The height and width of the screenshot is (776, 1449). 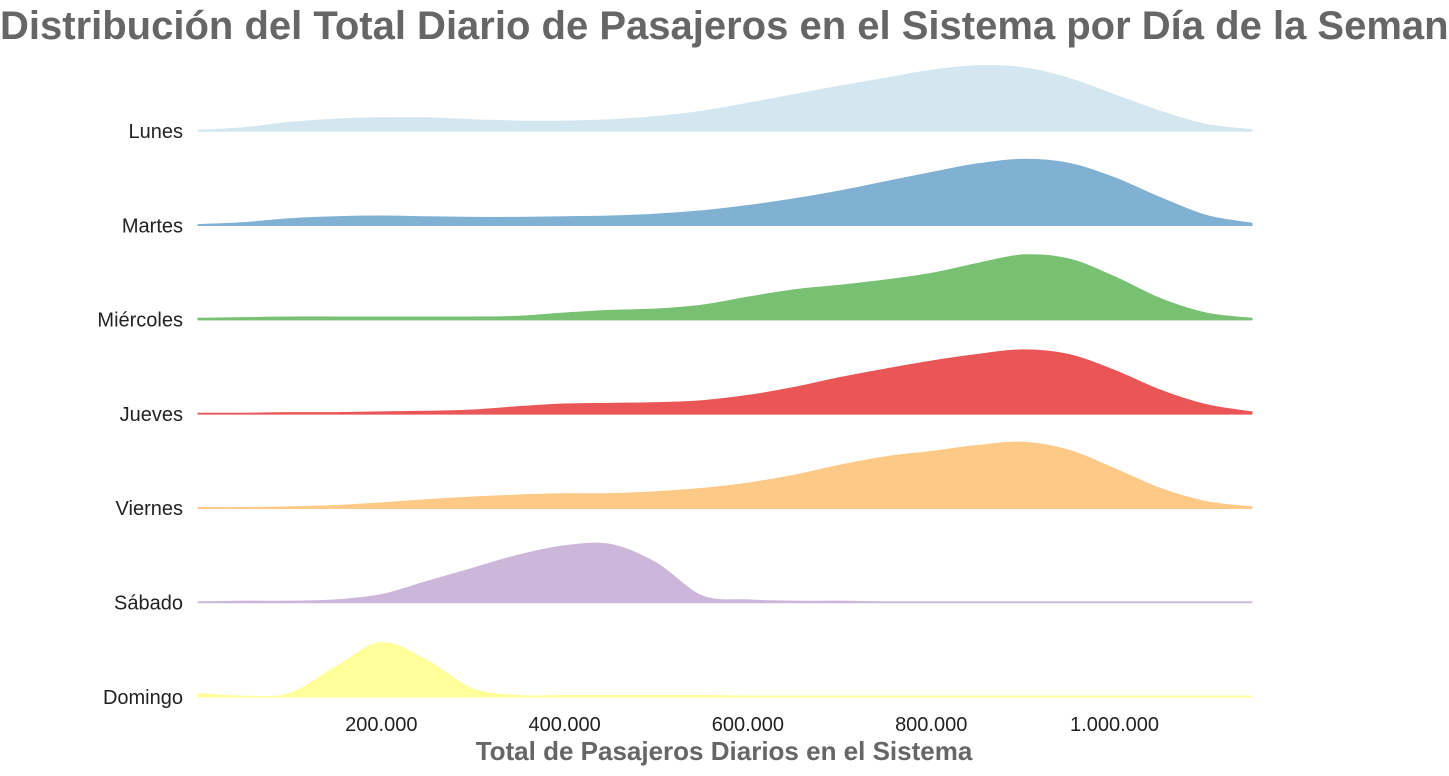 I want to click on row-label-6: Sábado, so click(x=148, y=604).